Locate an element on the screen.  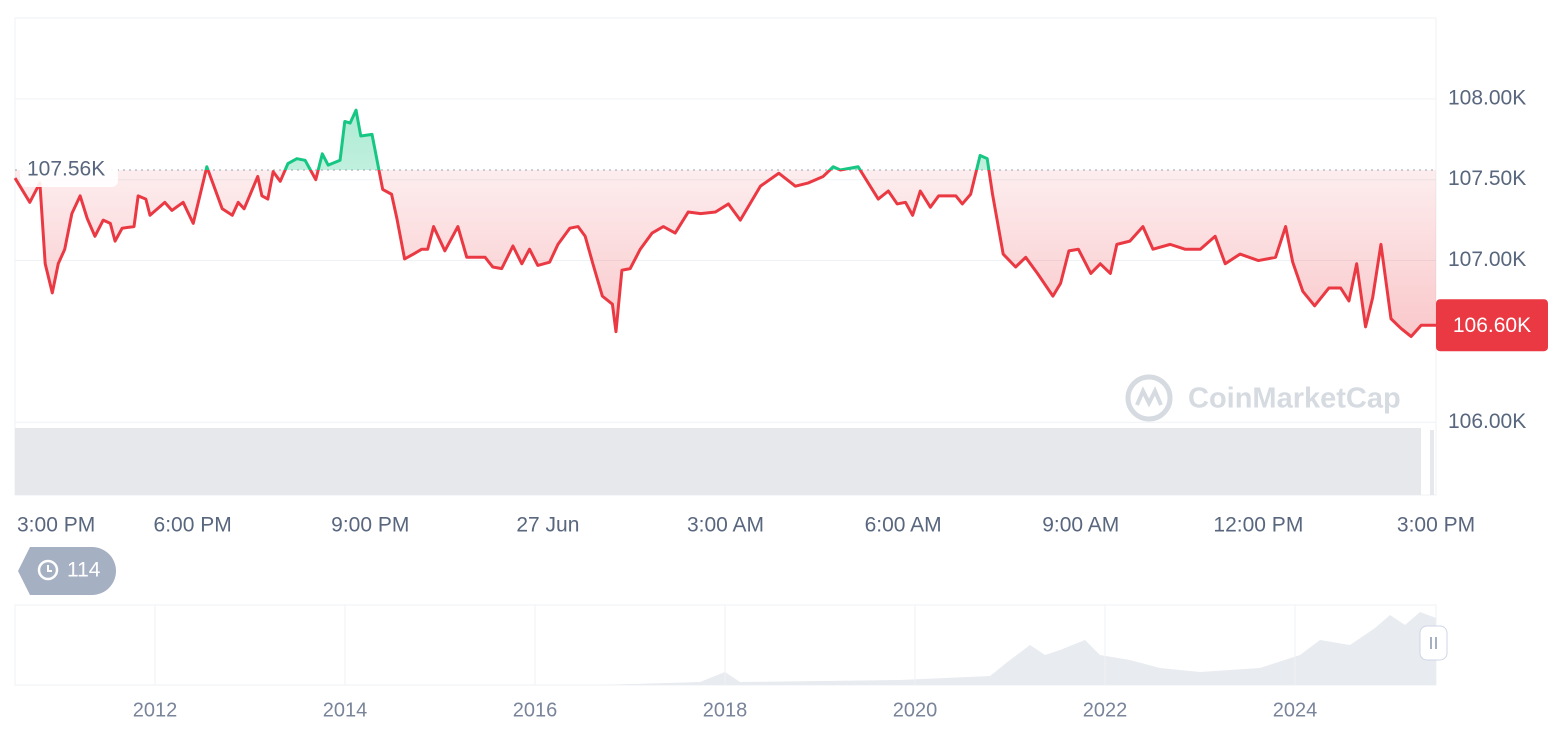
navigator is located at coordinates (731, 645).